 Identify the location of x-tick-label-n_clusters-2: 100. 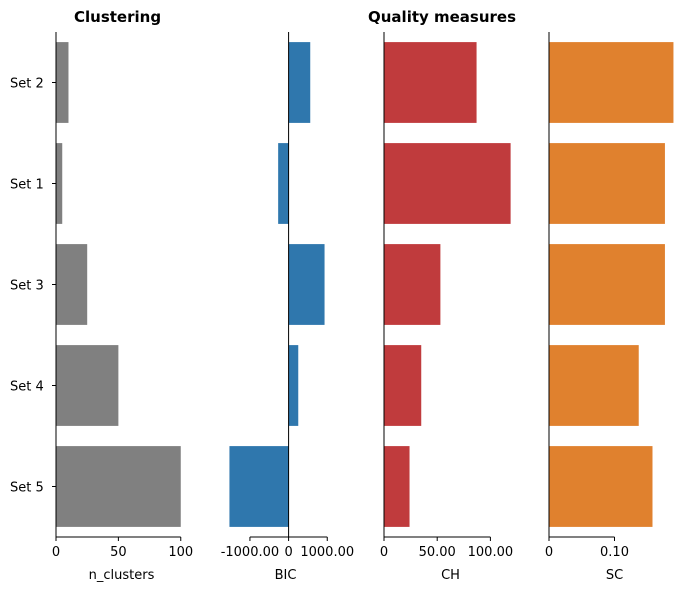
(180, 552).